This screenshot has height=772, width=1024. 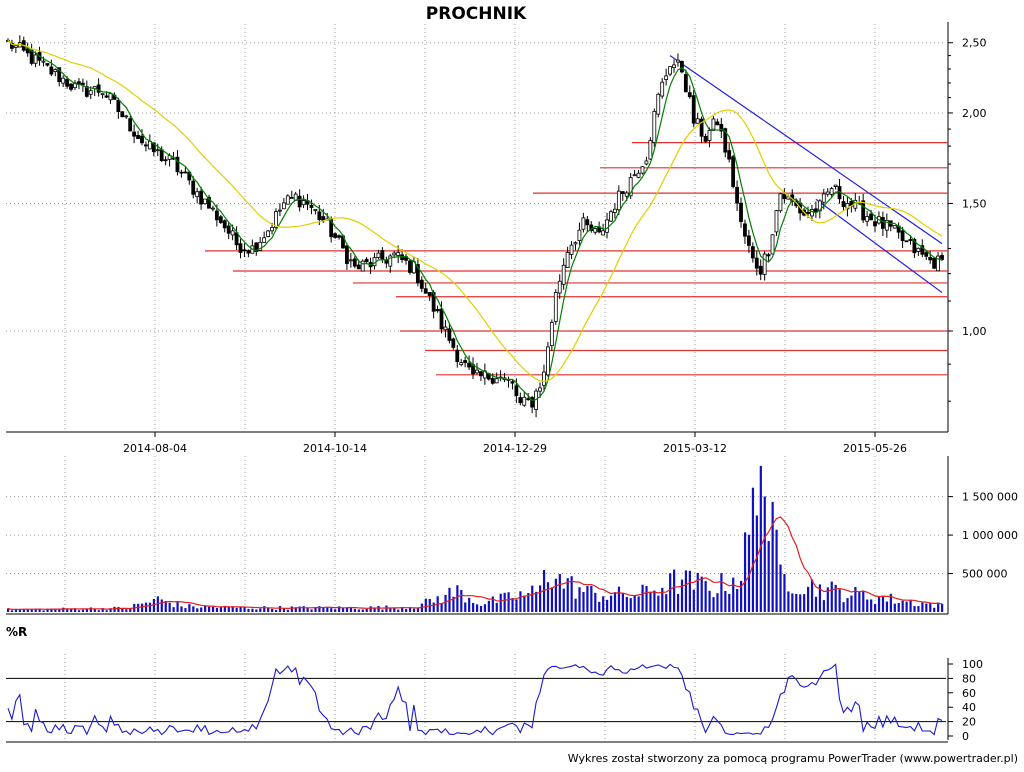 What do you see at coordinates (969, 693) in the screenshot?
I see `williams-tick-label: 60` at bounding box center [969, 693].